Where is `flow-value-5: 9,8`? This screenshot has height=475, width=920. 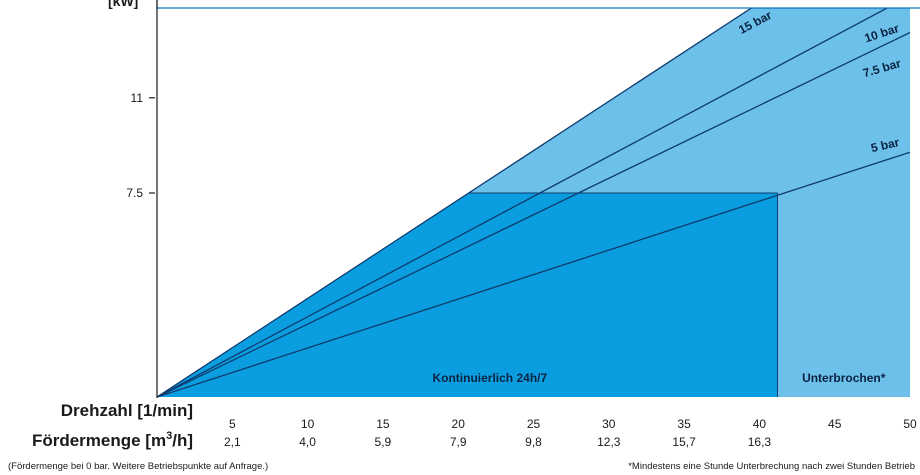 flow-value-5: 9,8 is located at coordinates (533, 442).